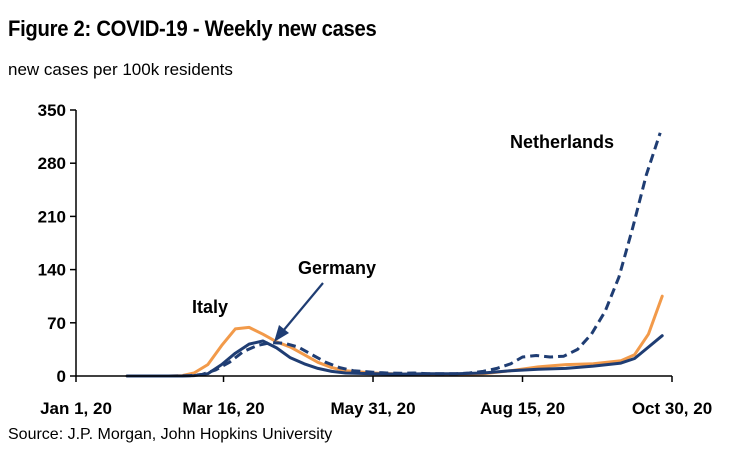 Image resolution: width=753 pixels, height=473 pixels. I want to click on y-tick-label: 70, so click(56, 323).